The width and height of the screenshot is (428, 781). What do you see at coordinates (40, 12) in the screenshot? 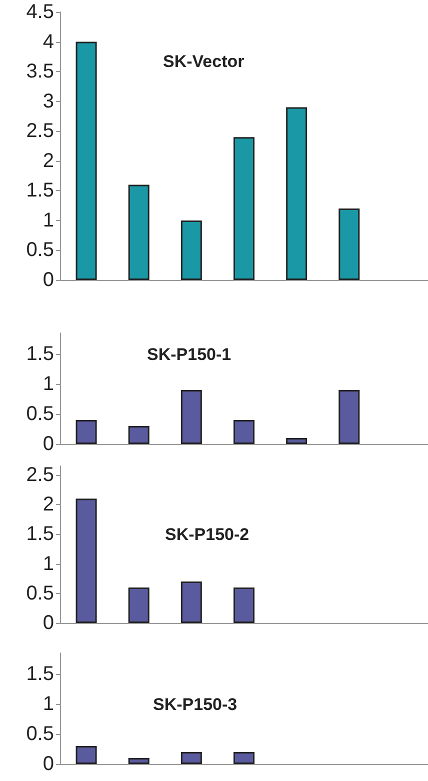
I see `y-tick-label: 4.5` at bounding box center [40, 12].